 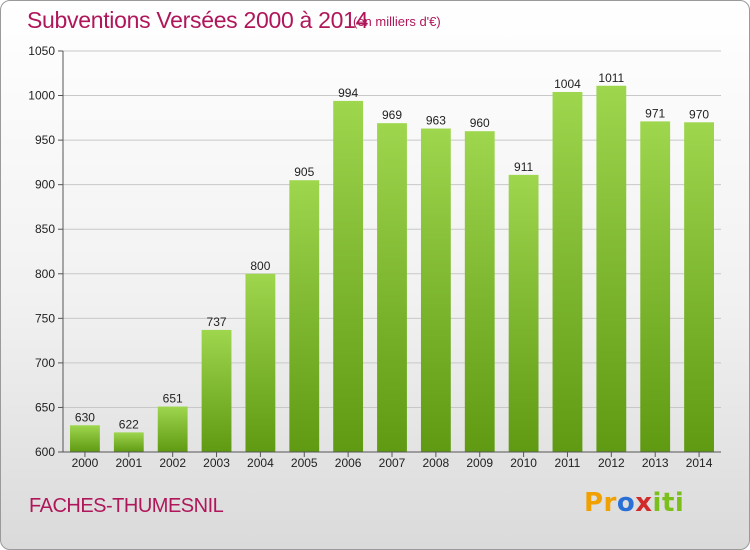 I want to click on y-tick-label: 600, so click(x=45, y=452).